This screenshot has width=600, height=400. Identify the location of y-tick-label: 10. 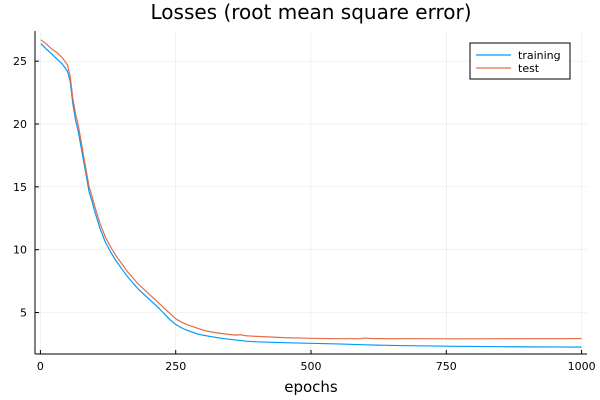
(20, 250).